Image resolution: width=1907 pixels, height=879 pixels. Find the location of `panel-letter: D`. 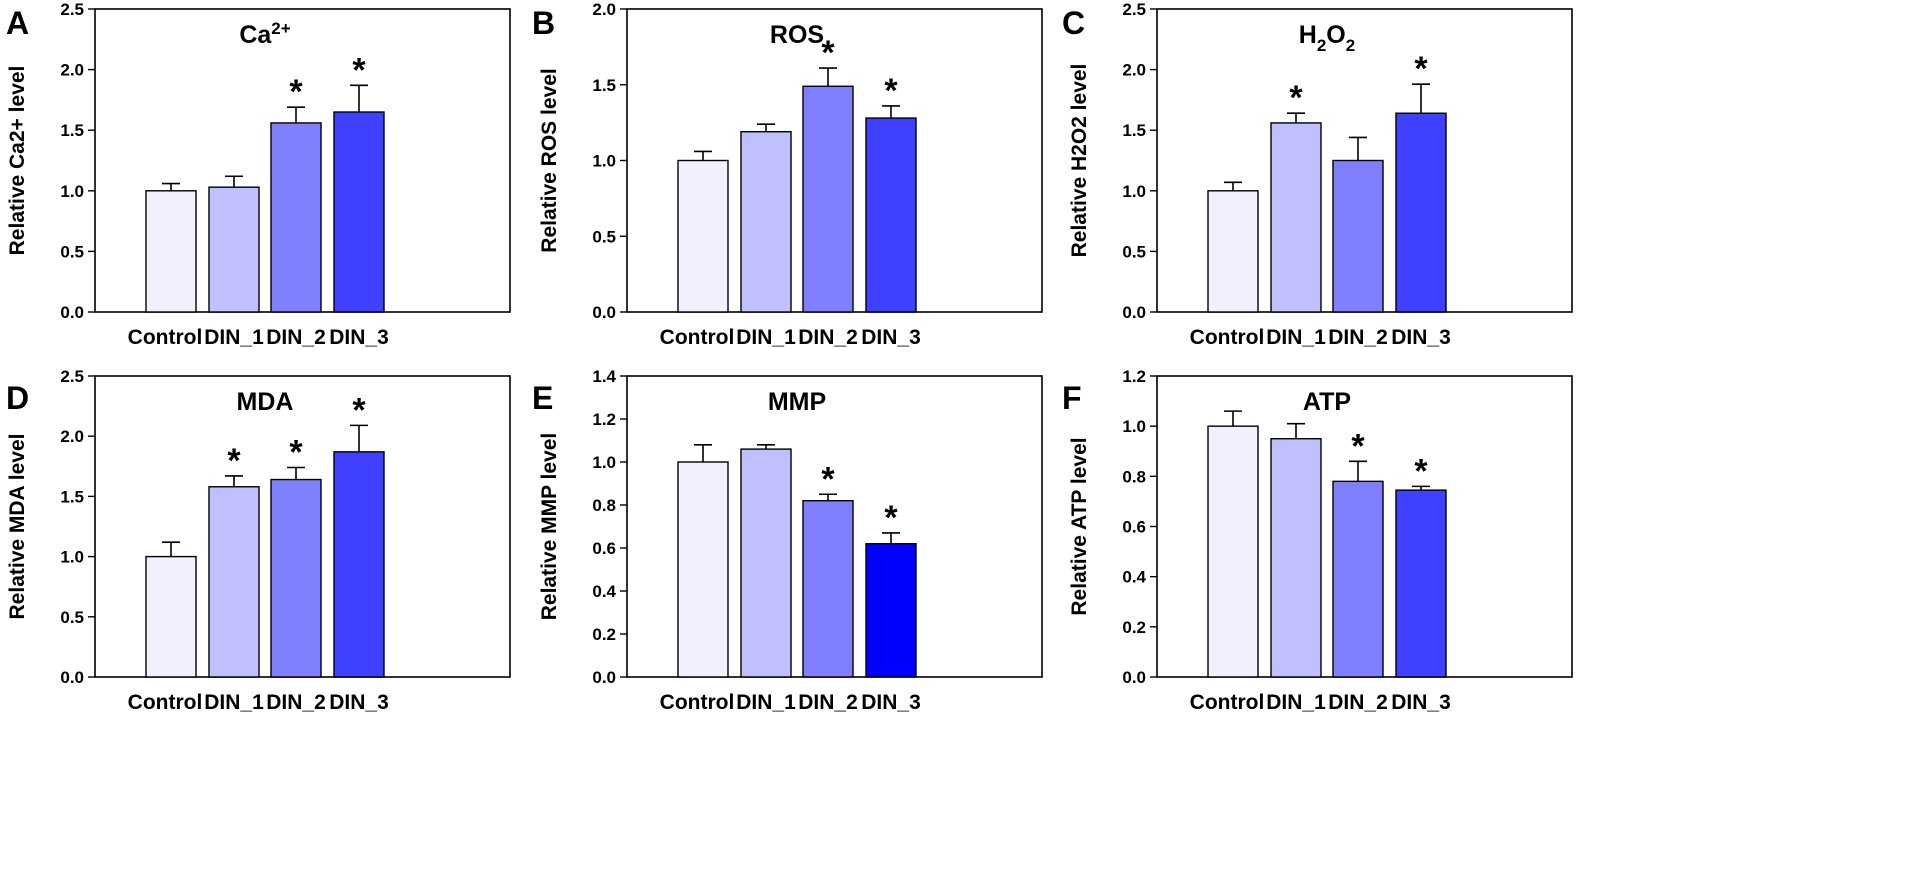

panel-letter: D is located at coordinates (17, 398).